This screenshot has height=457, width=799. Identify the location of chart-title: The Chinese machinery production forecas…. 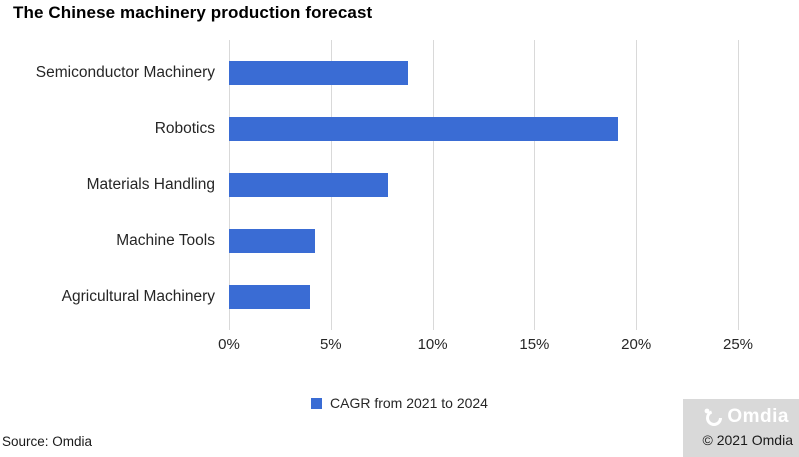
(193, 12).